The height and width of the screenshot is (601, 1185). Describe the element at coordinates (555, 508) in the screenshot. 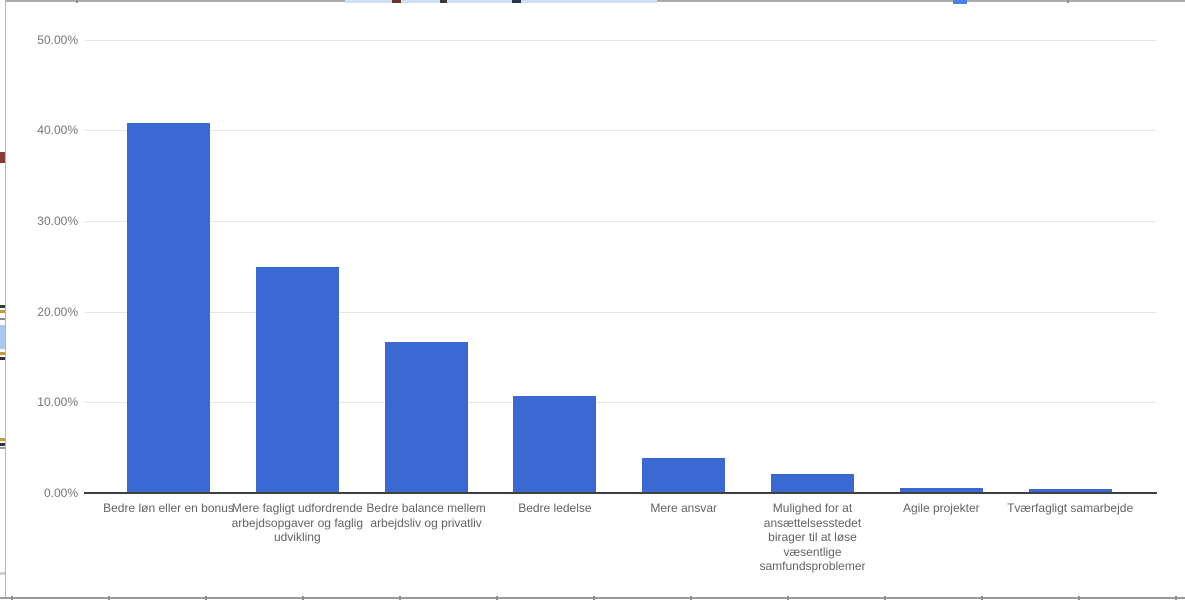

I see `x-axis-category-label: Bedre ledelse` at that location.